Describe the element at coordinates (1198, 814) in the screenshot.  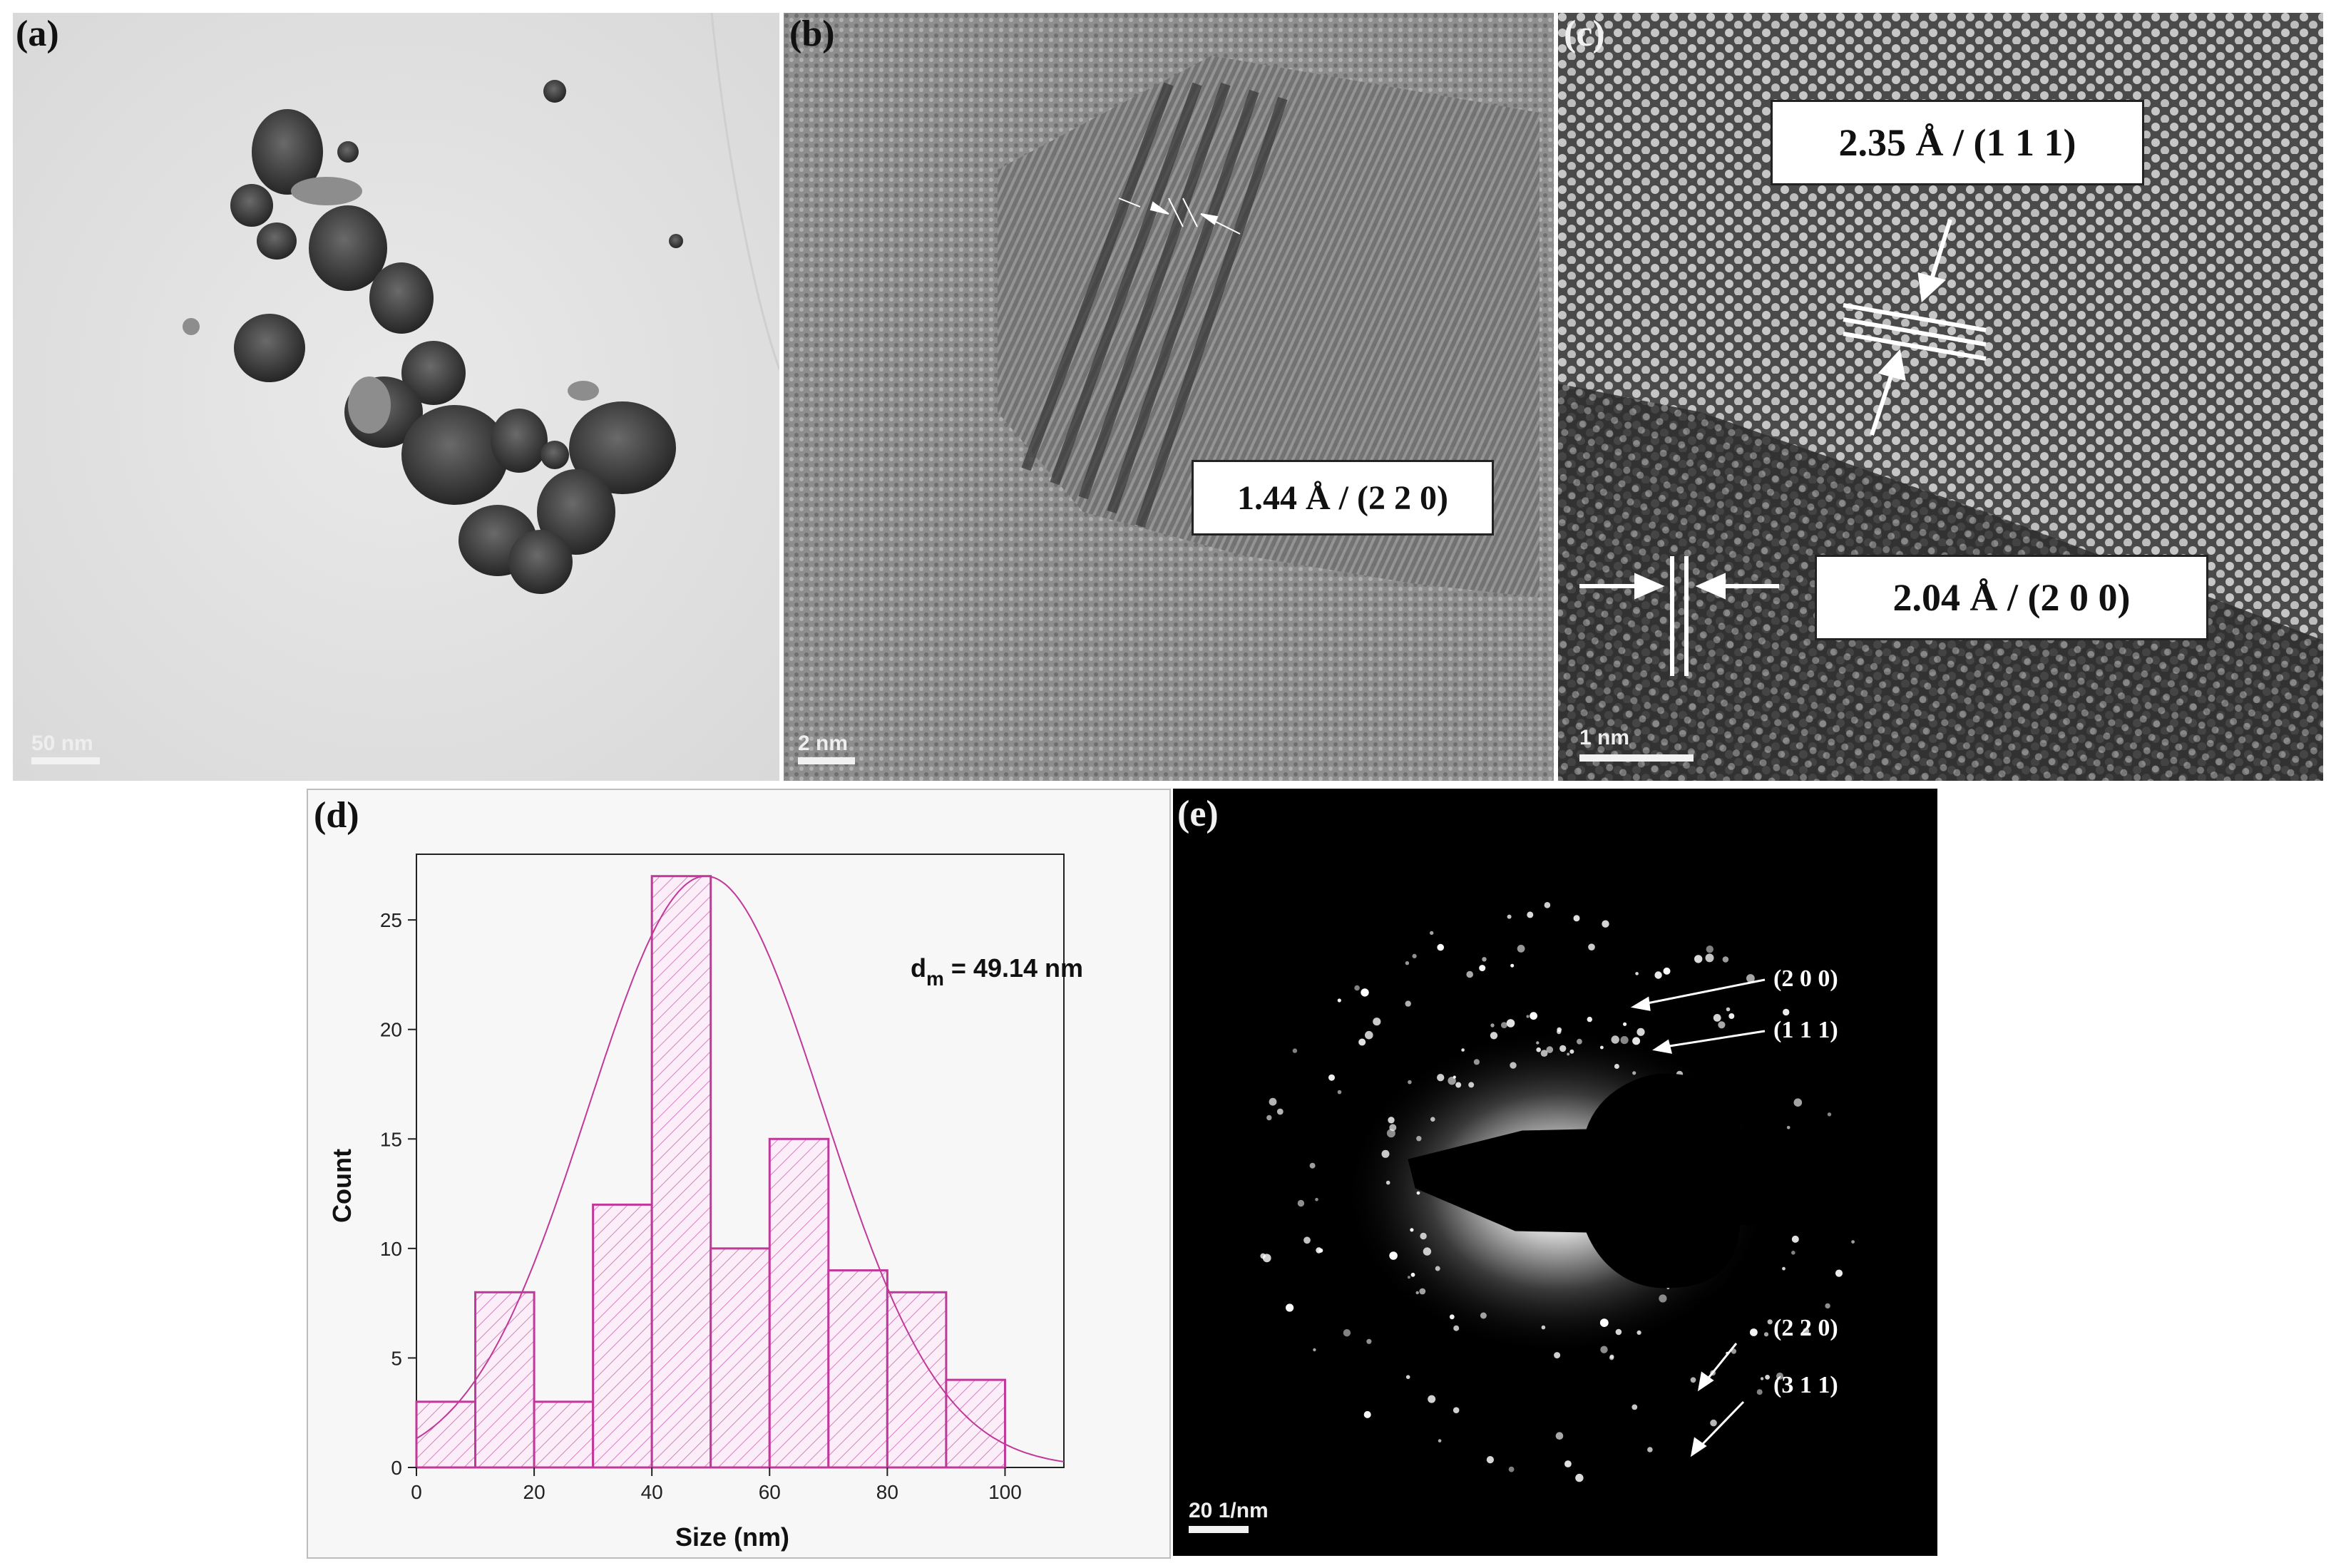
I see `panel-e-label: (e)` at that location.